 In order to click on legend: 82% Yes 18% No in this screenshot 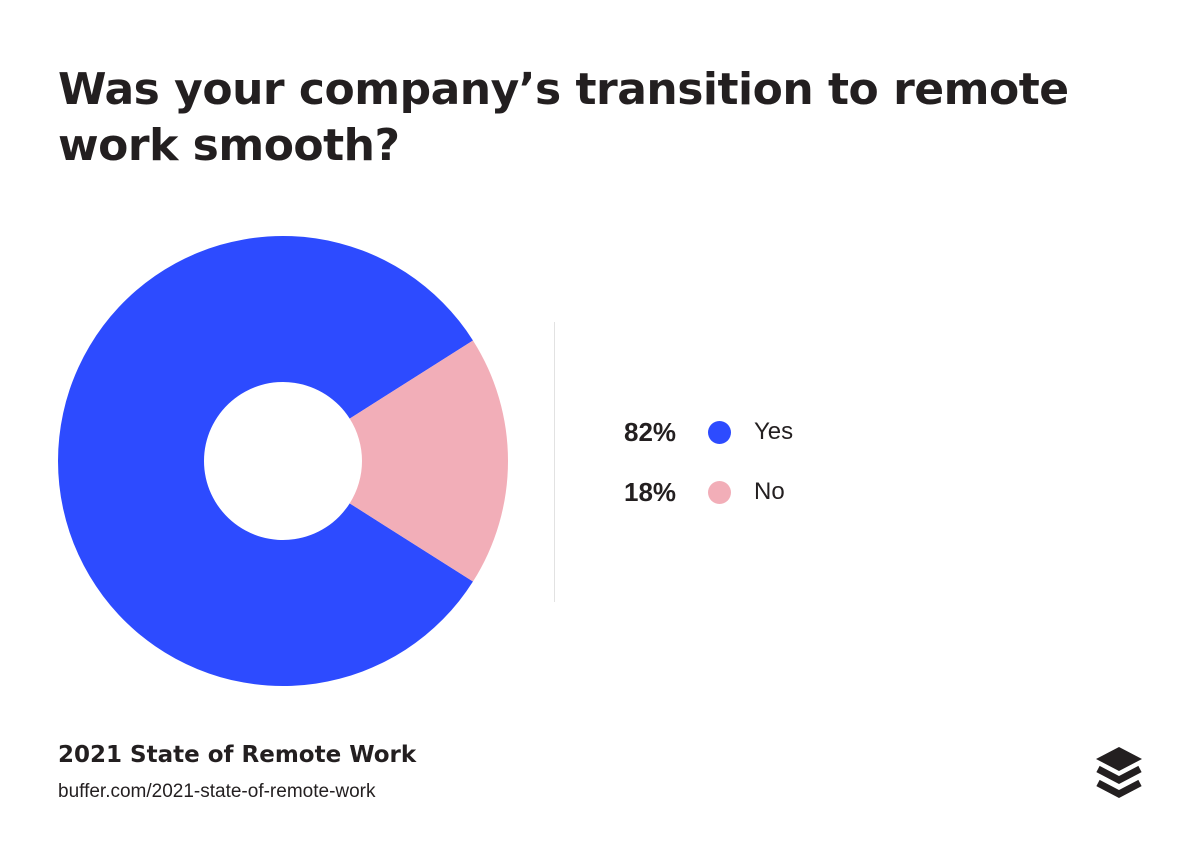, I will do `click(708, 474)`.